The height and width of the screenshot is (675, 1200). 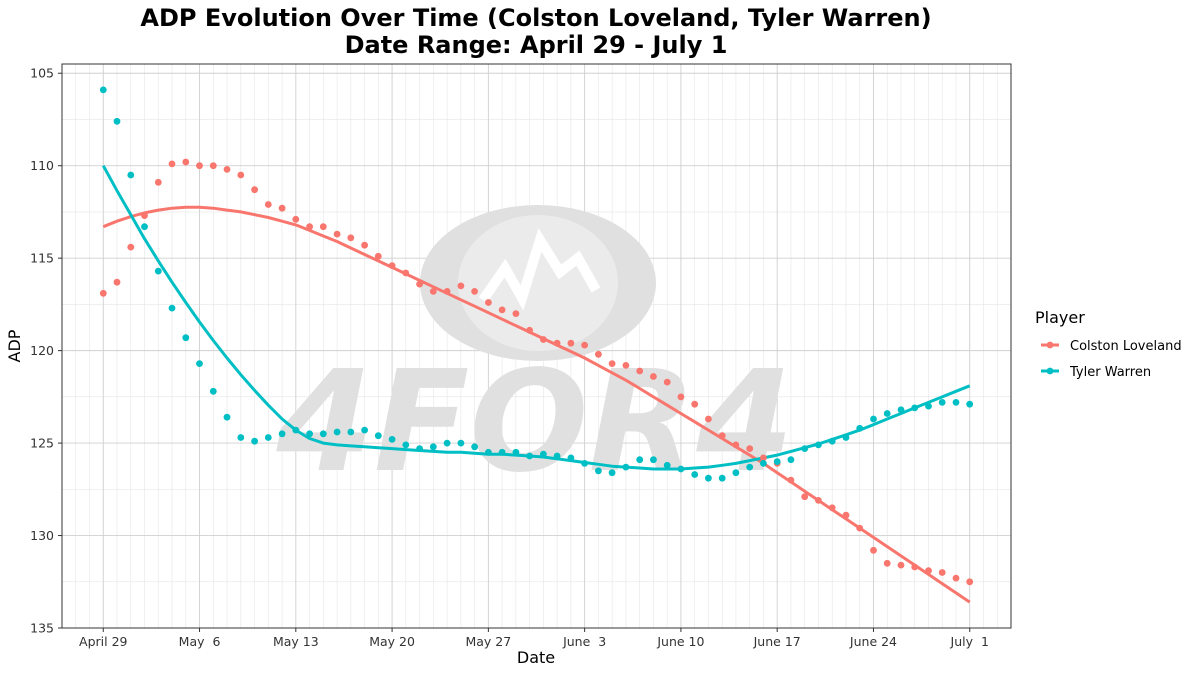 What do you see at coordinates (200, 641) in the screenshot?
I see `x-tick-label: May 6` at bounding box center [200, 641].